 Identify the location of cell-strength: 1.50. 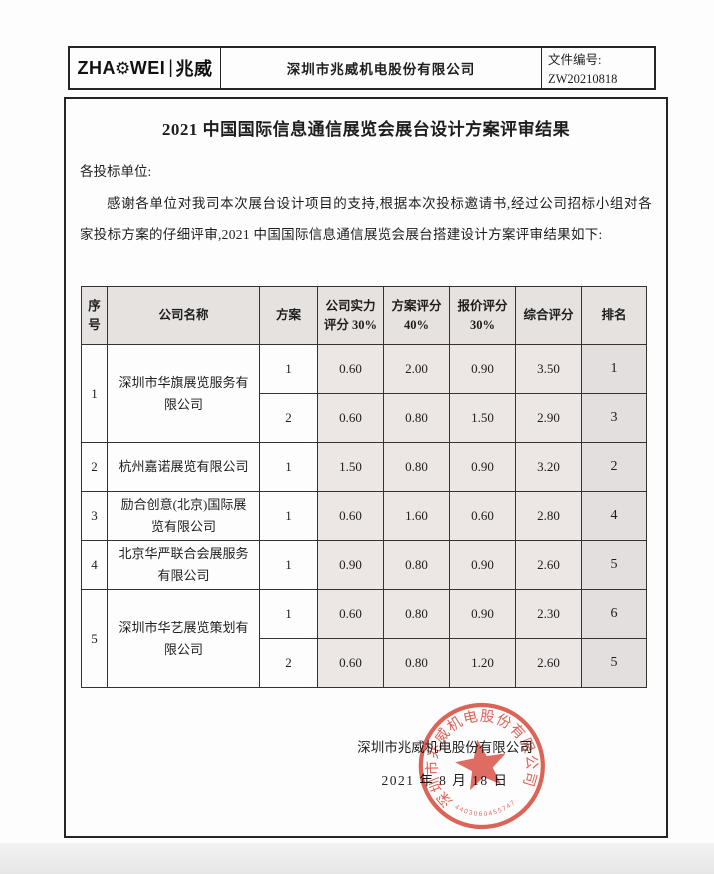
(350, 467).